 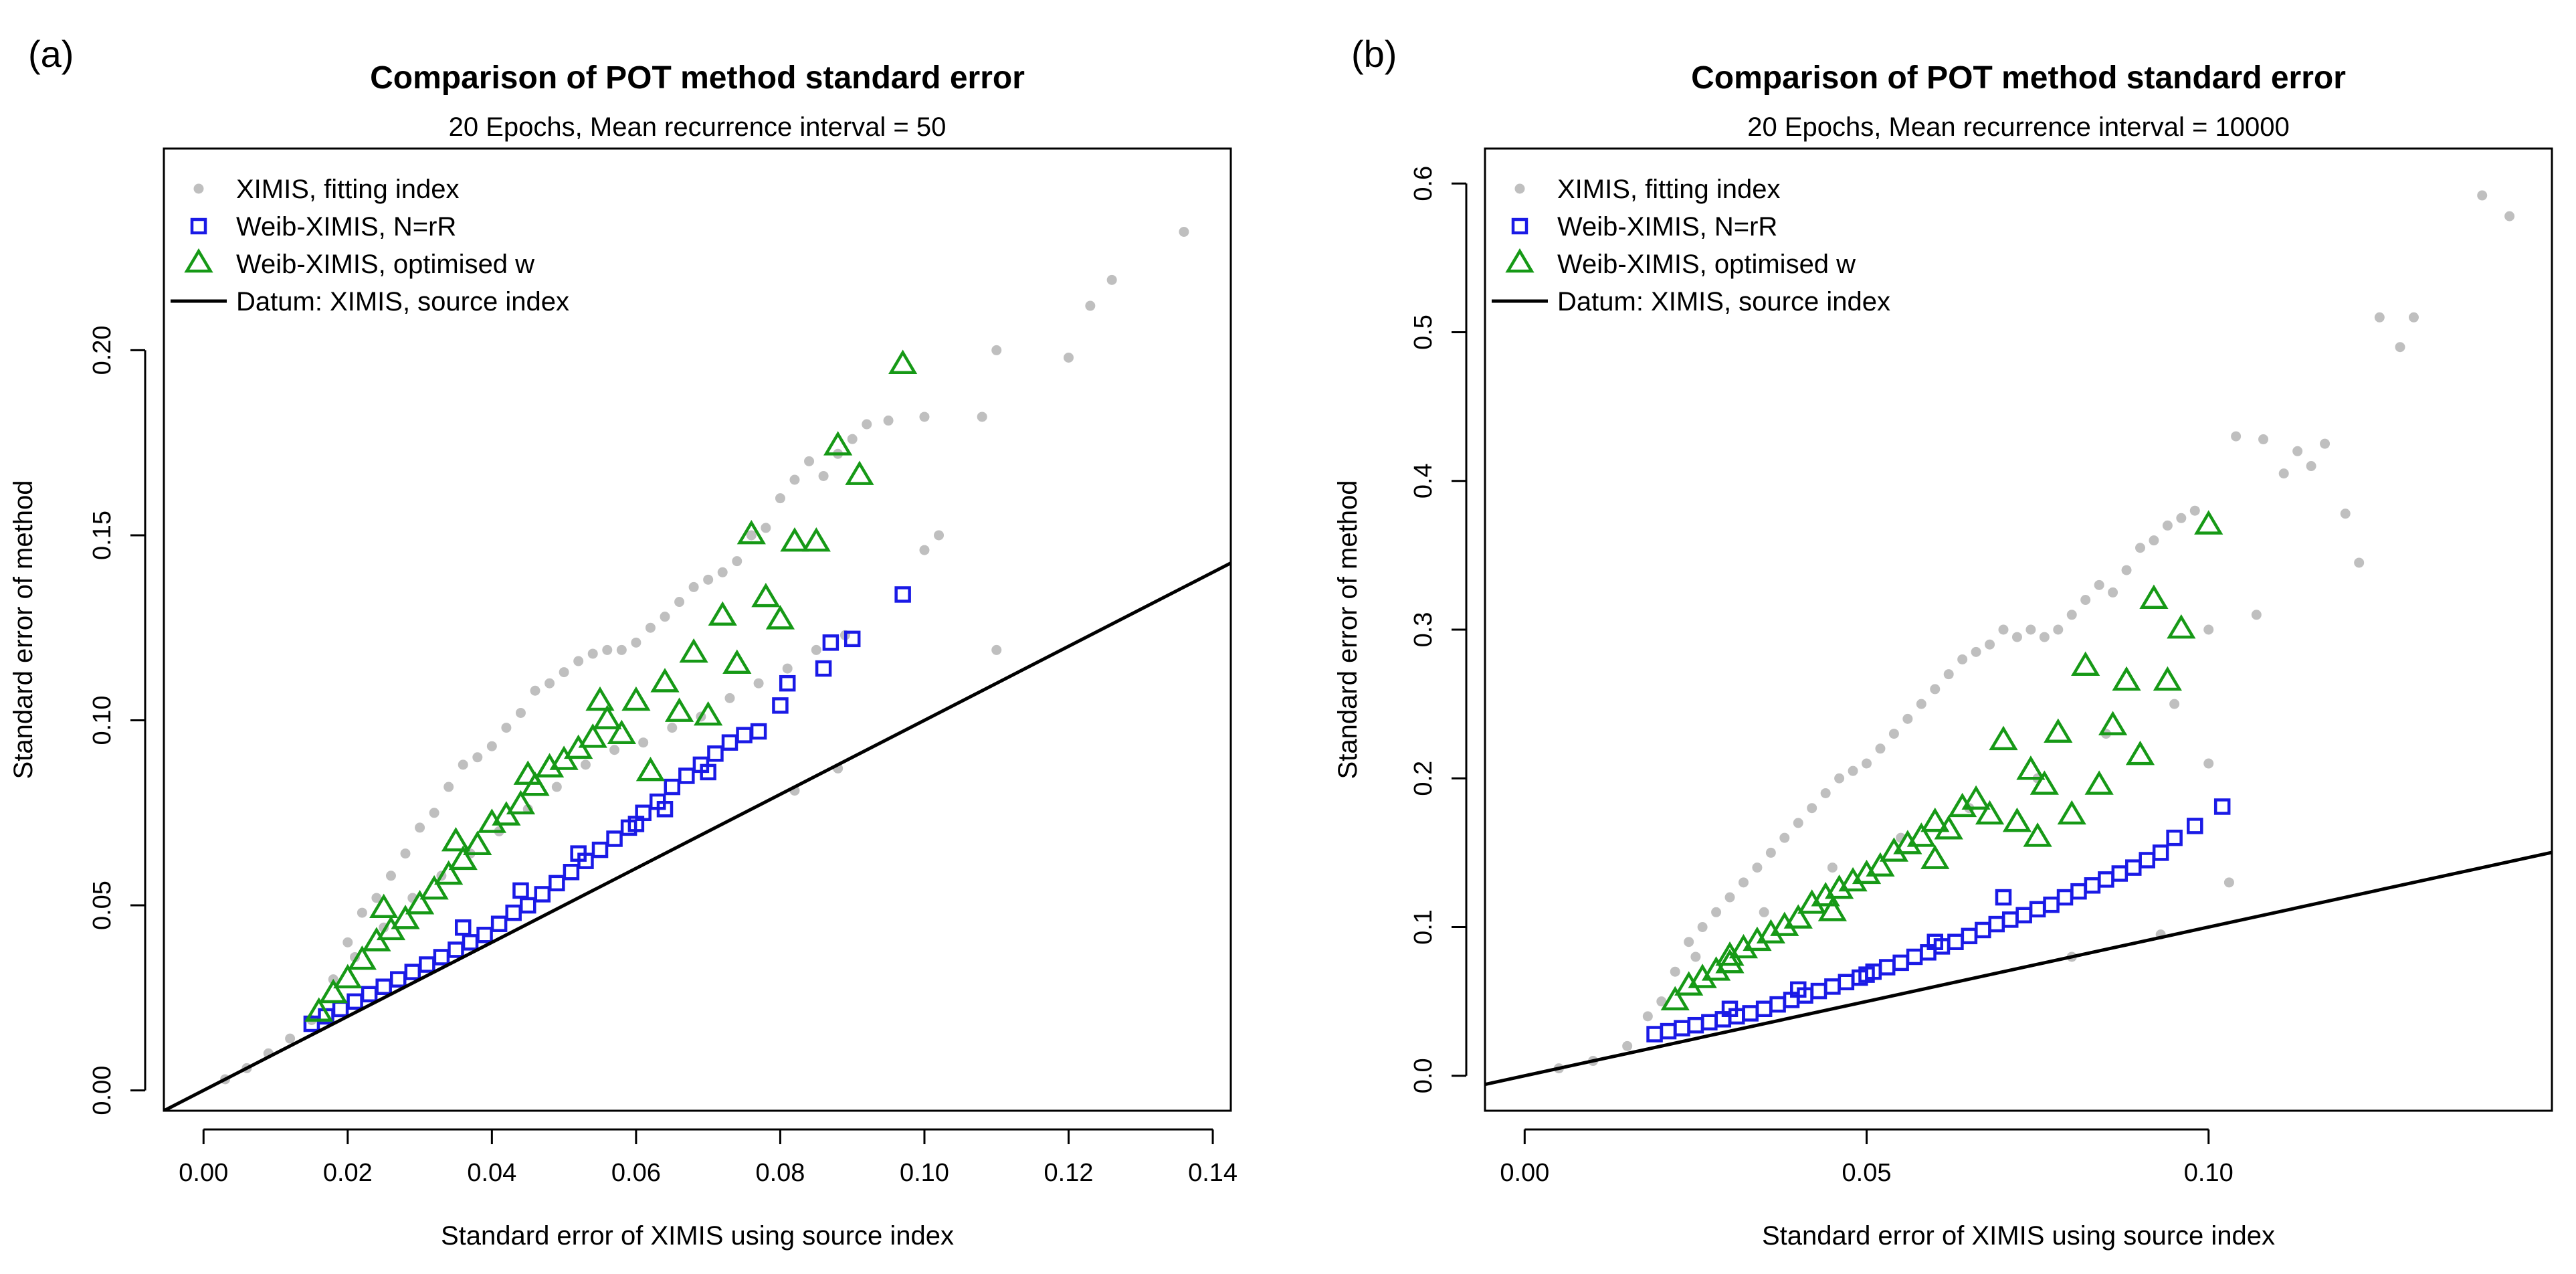 What do you see at coordinates (1423, 630) in the screenshot?
I see `y-tick-label: 0.3` at bounding box center [1423, 630].